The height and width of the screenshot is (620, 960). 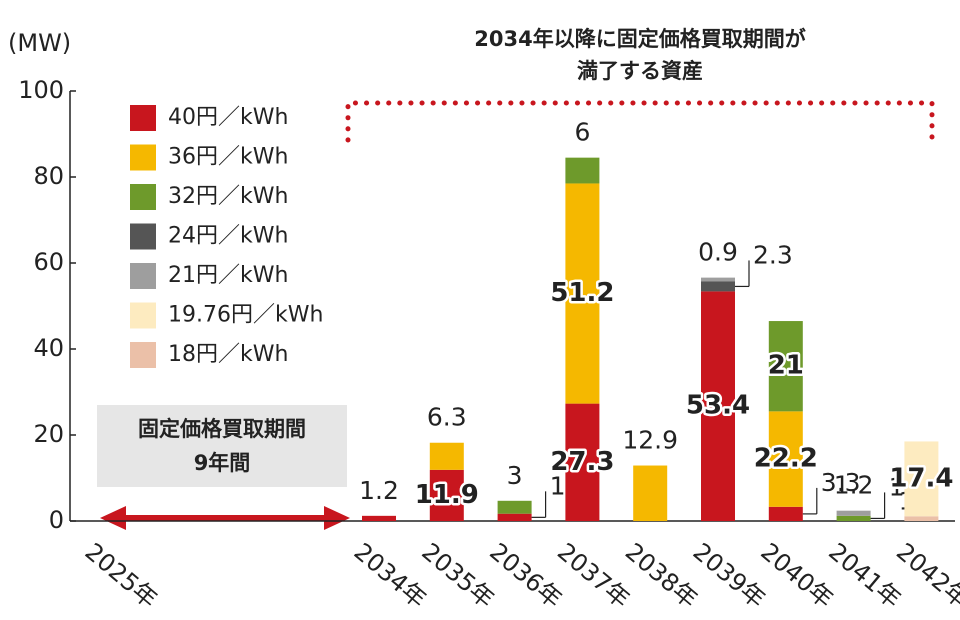 What do you see at coordinates (640, 121) in the screenshot?
I see `bracket` at bounding box center [640, 121].